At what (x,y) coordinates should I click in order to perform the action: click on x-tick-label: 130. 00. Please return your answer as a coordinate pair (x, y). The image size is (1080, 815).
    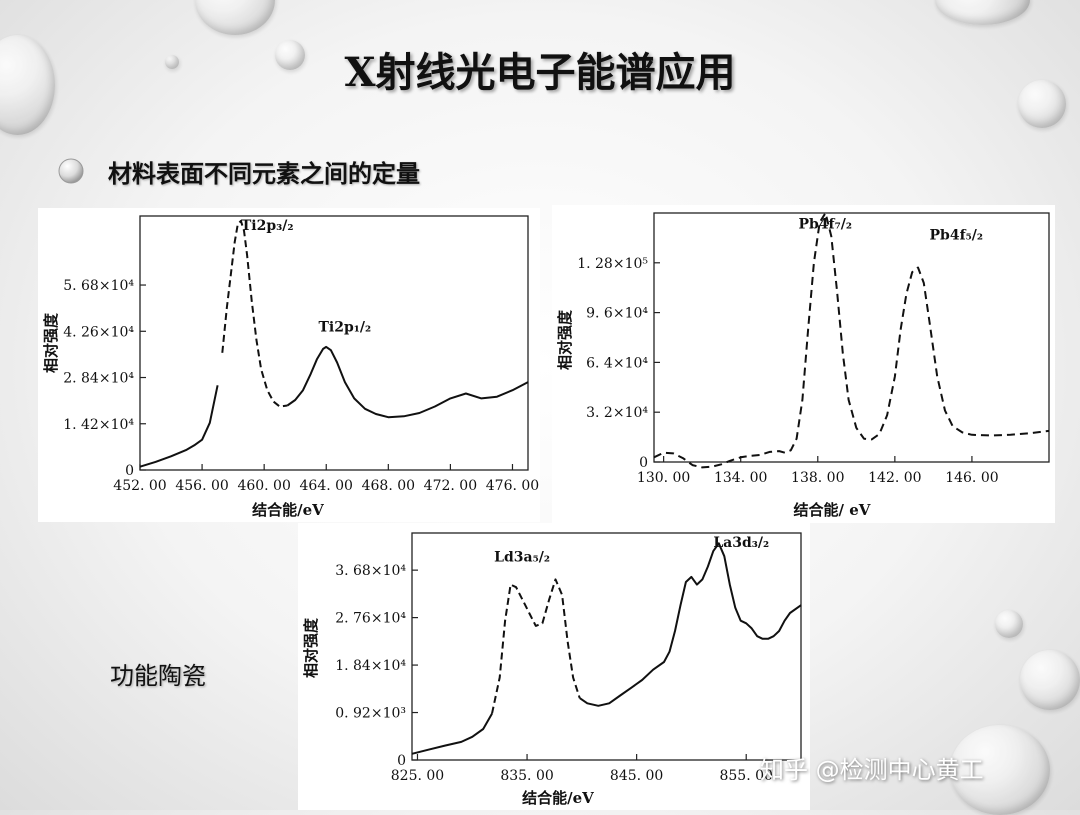
    Looking at the image, I should click on (663, 478).